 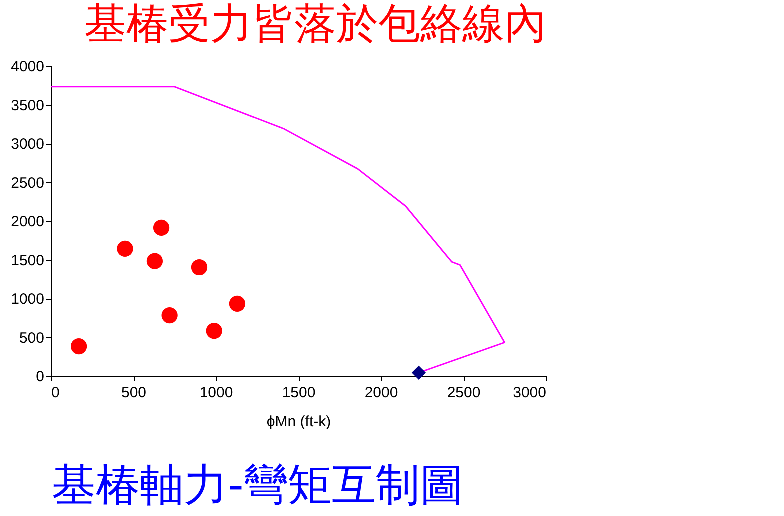 I want to click on x-tick-label: 0, so click(x=56, y=393).